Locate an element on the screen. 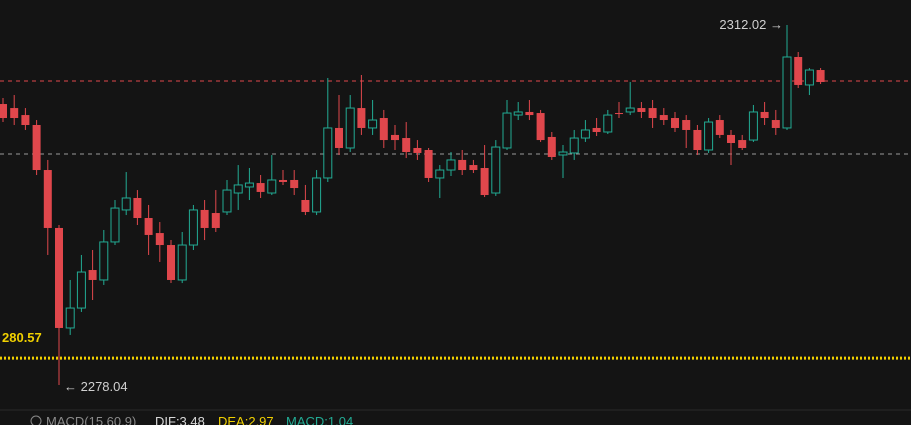 The image size is (911, 425). indicator-dea: DEA:2.97 is located at coordinates (246, 419).